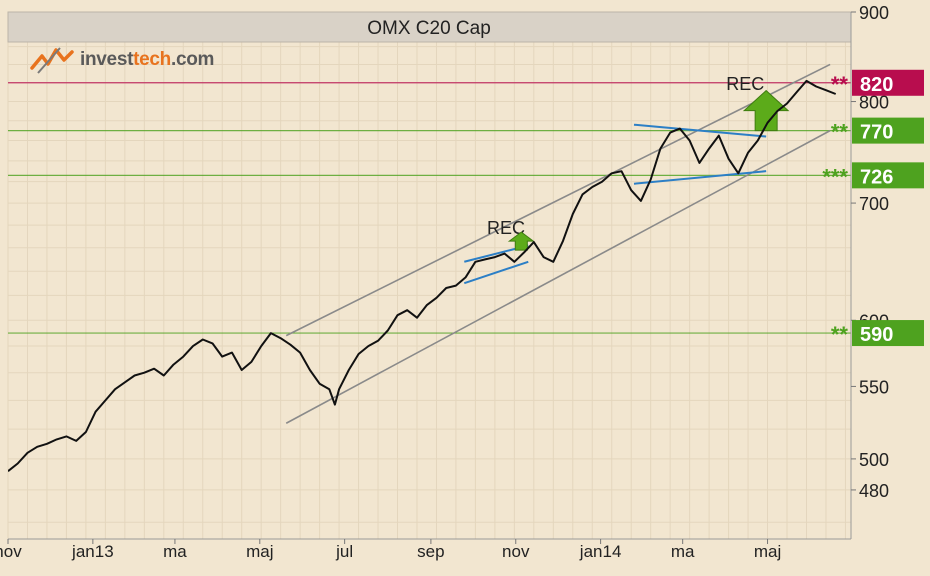  Describe the element at coordinates (874, 204) in the screenshot. I see `y-tick-label: 700` at that location.